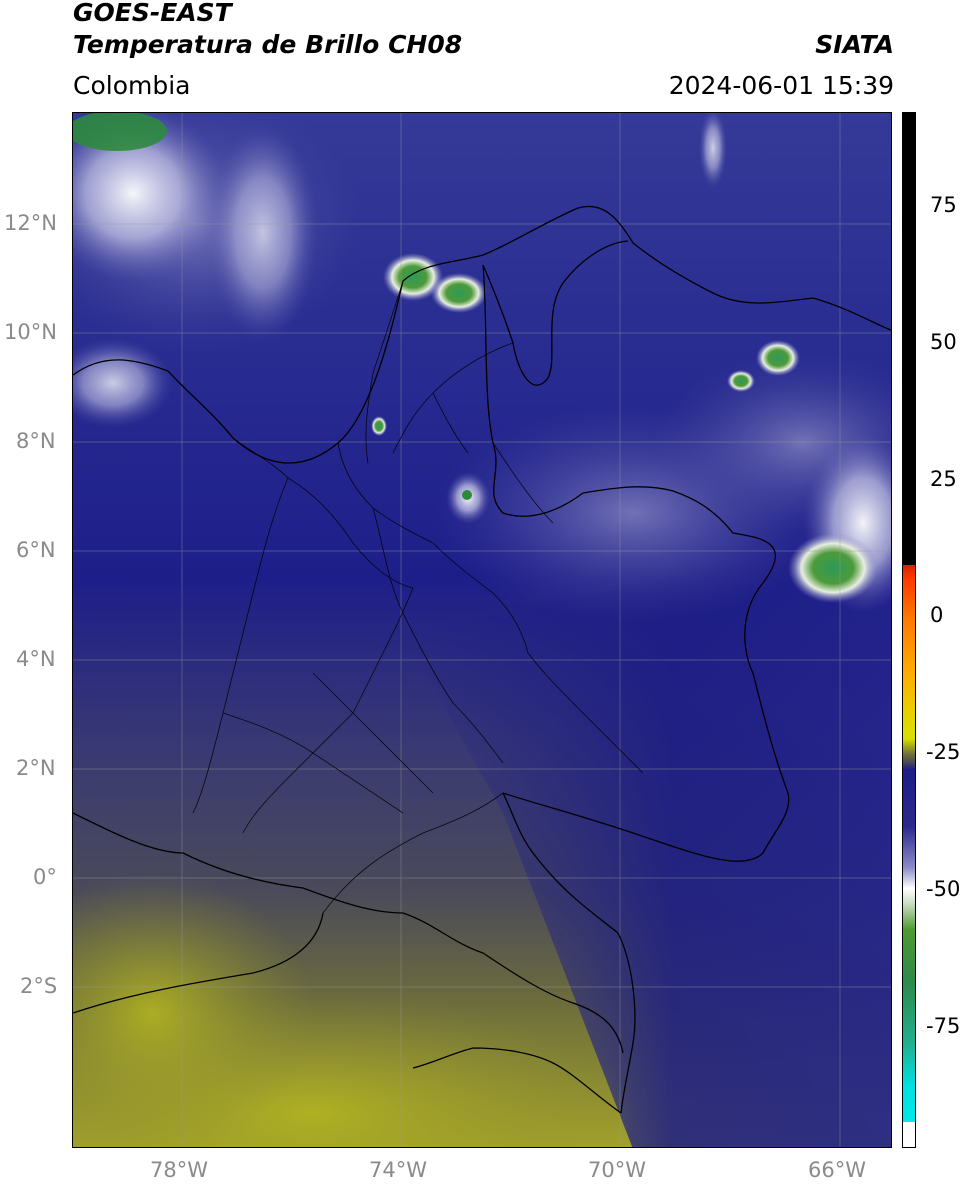 The width and height of the screenshot is (966, 1190). What do you see at coordinates (943, 342) in the screenshot?
I see `colorbar-tick-label: 50` at bounding box center [943, 342].